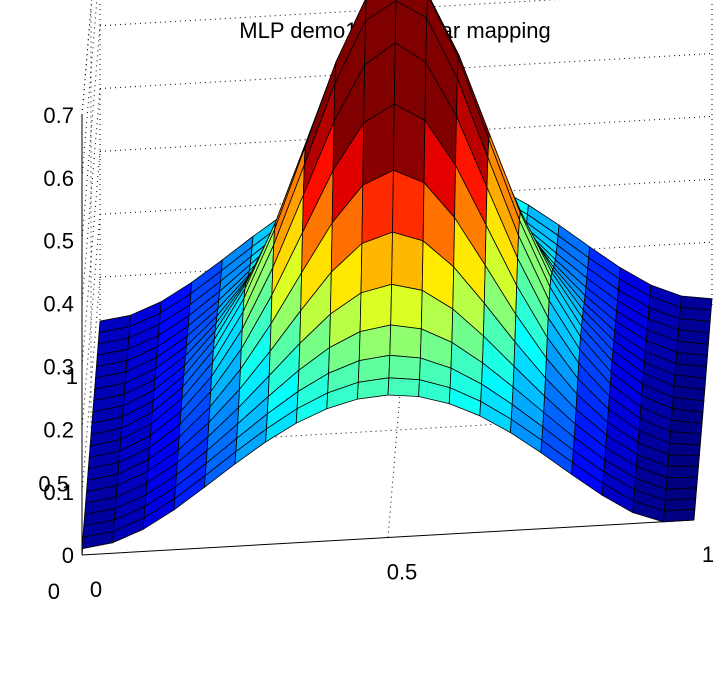  I want to click on z-tick-label: 0.1, so click(58, 492).